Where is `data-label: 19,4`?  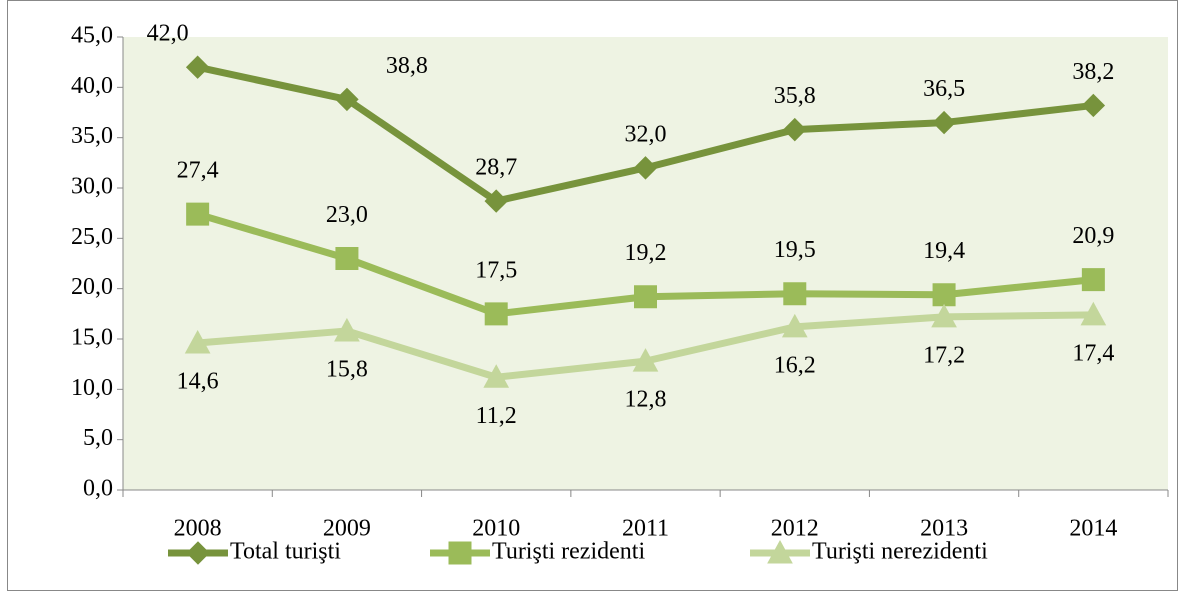
data-label: 19,4 is located at coordinates (944, 251).